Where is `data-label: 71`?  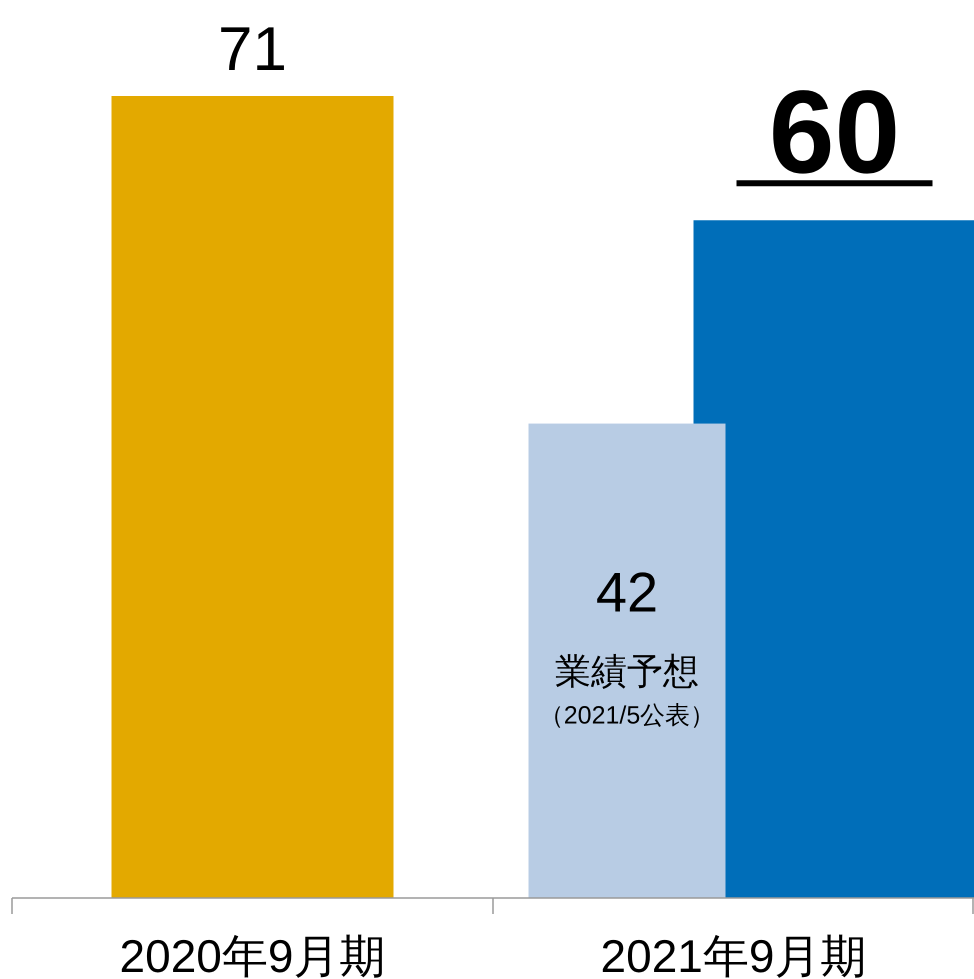 data-label: 71 is located at coordinates (252, 49).